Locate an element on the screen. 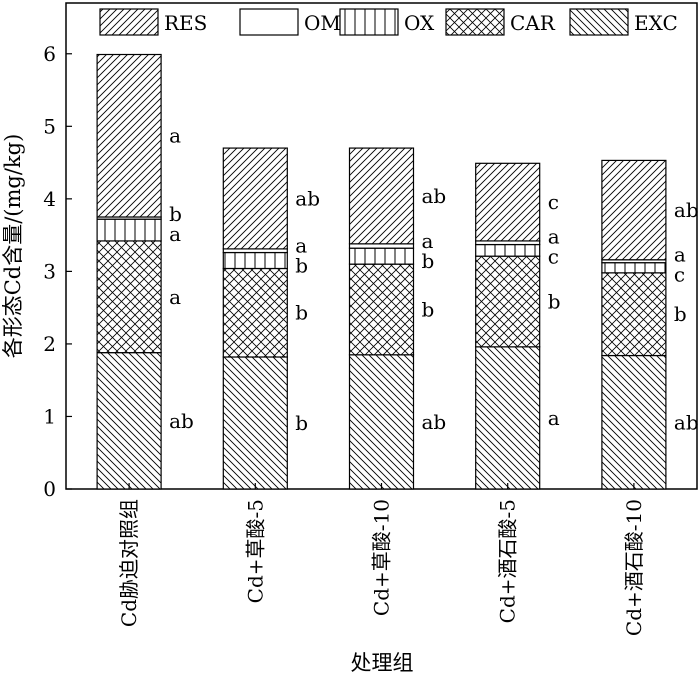 The image size is (700, 684). legend-swatch-car is located at coordinates (475, 22).